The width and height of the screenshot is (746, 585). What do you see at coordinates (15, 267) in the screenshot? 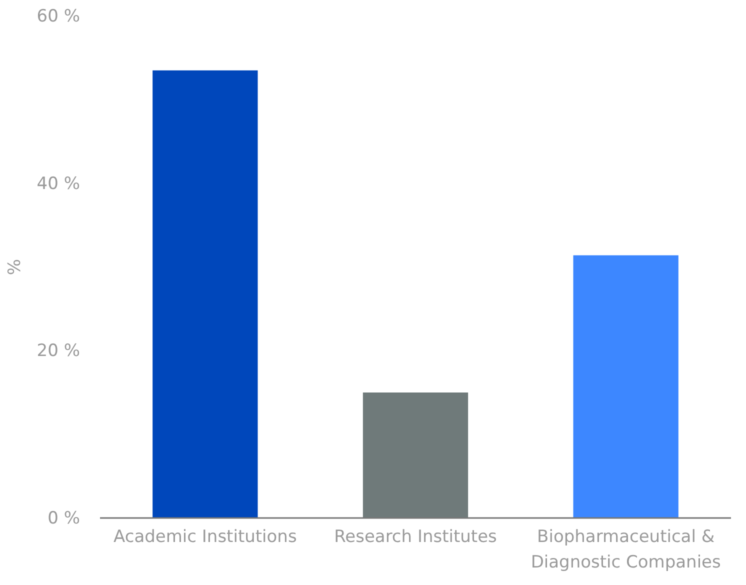
I see `y-axis-title: %` at bounding box center [15, 267].